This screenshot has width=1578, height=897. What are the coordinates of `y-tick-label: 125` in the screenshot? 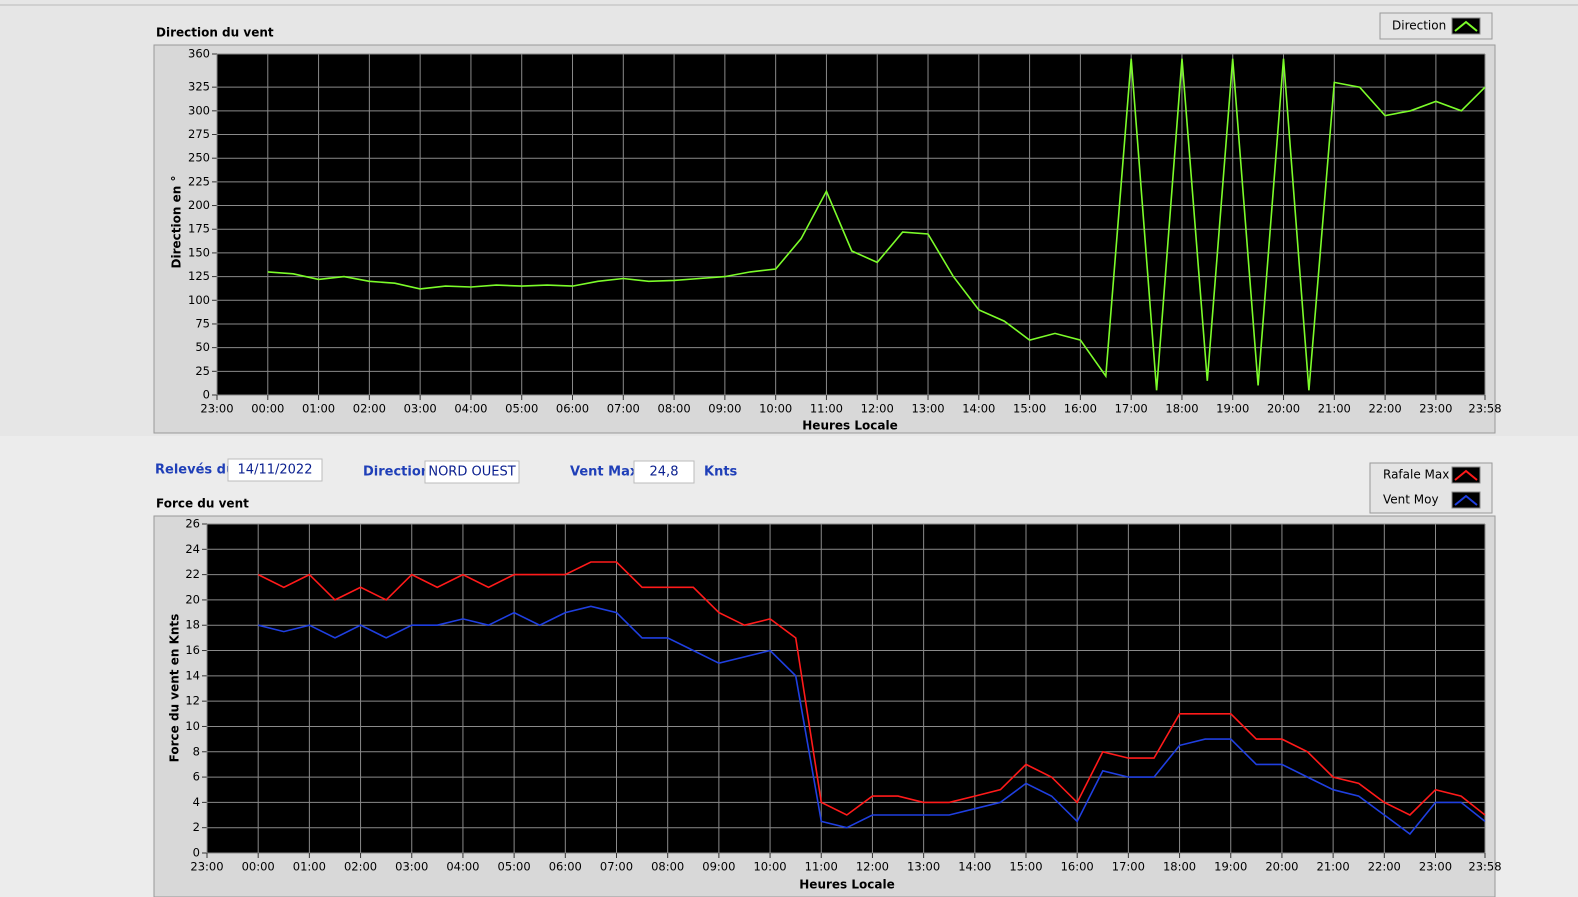 It's located at (199, 276).